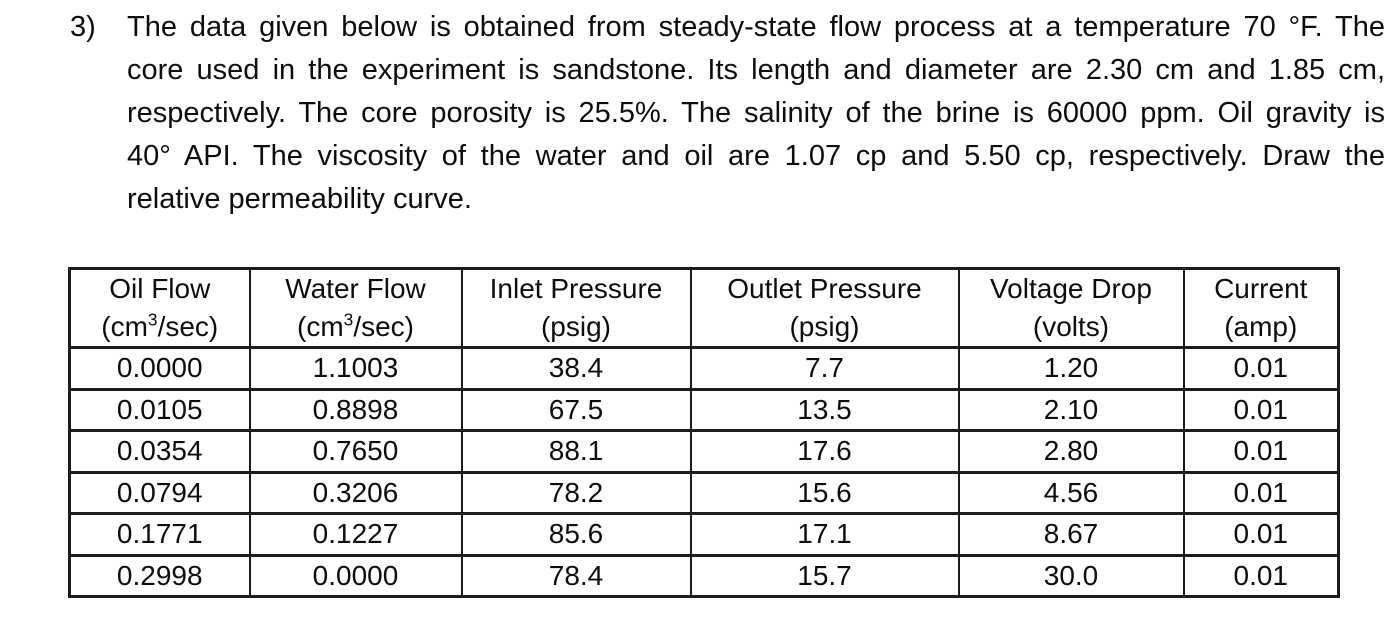  Describe the element at coordinates (824, 534) in the screenshot. I see `table-cell: 17.1` at that location.